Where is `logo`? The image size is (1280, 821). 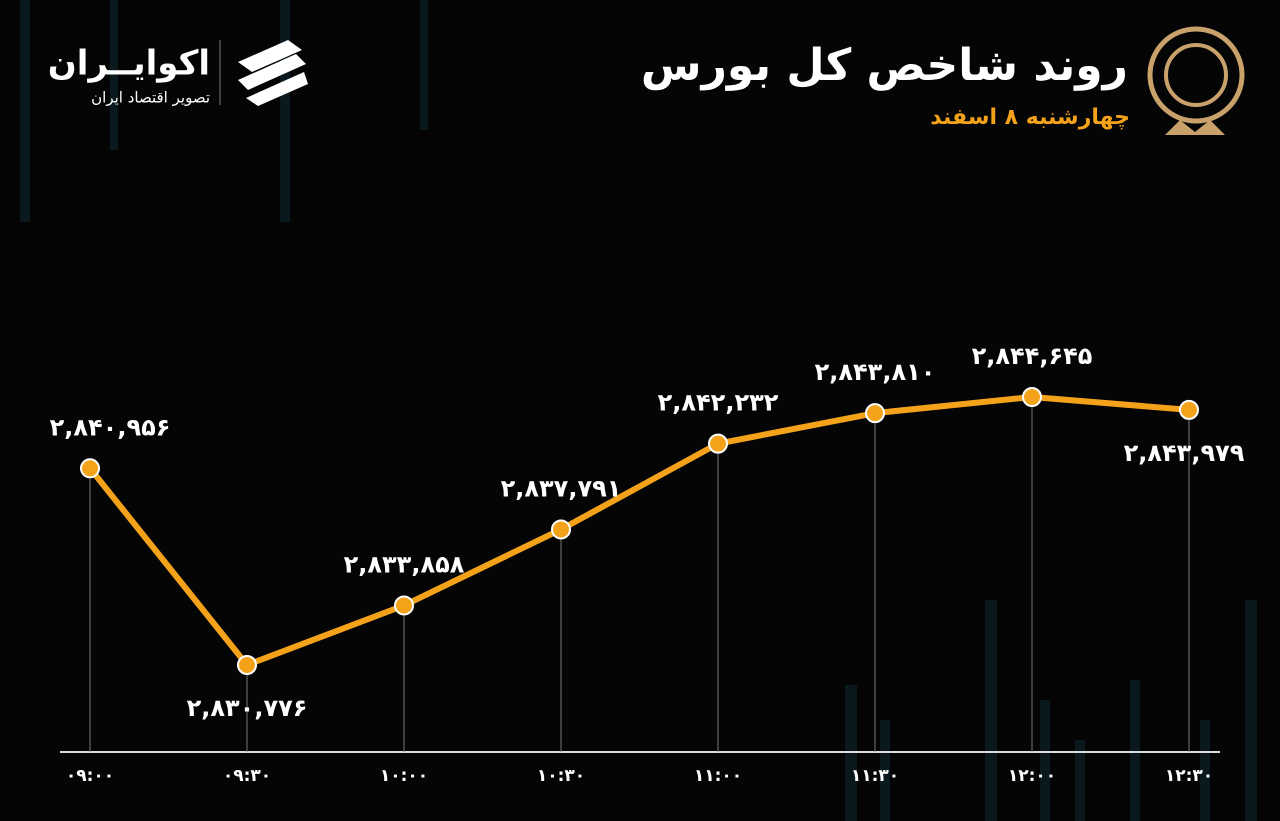
logo is located at coordinates (263, 73).